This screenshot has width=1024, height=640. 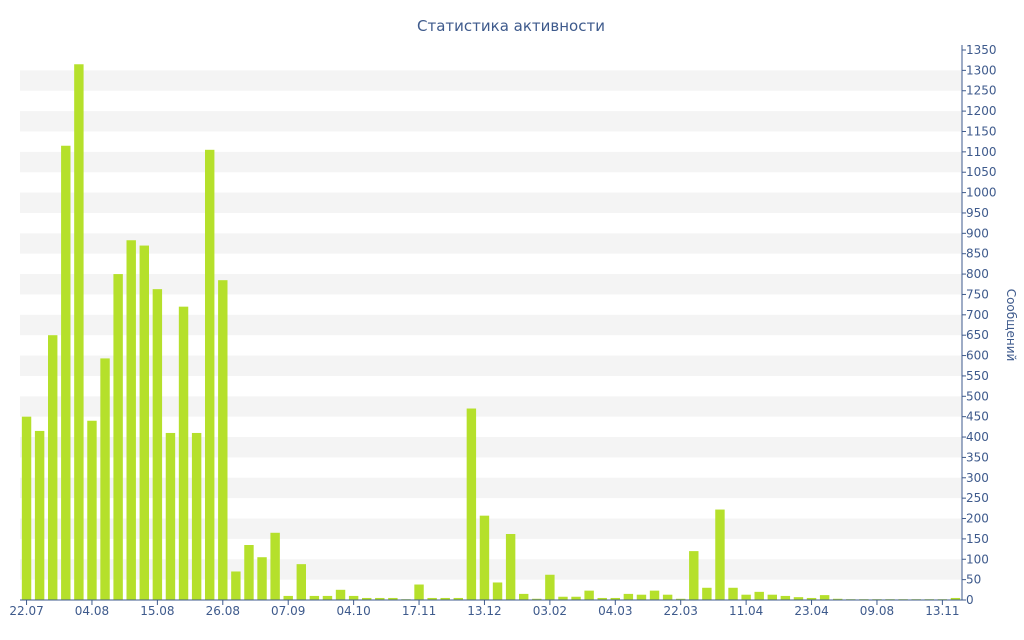 What do you see at coordinates (746, 611) in the screenshot?
I see `x-tick-label: 11.04` at bounding box center [746, 611].